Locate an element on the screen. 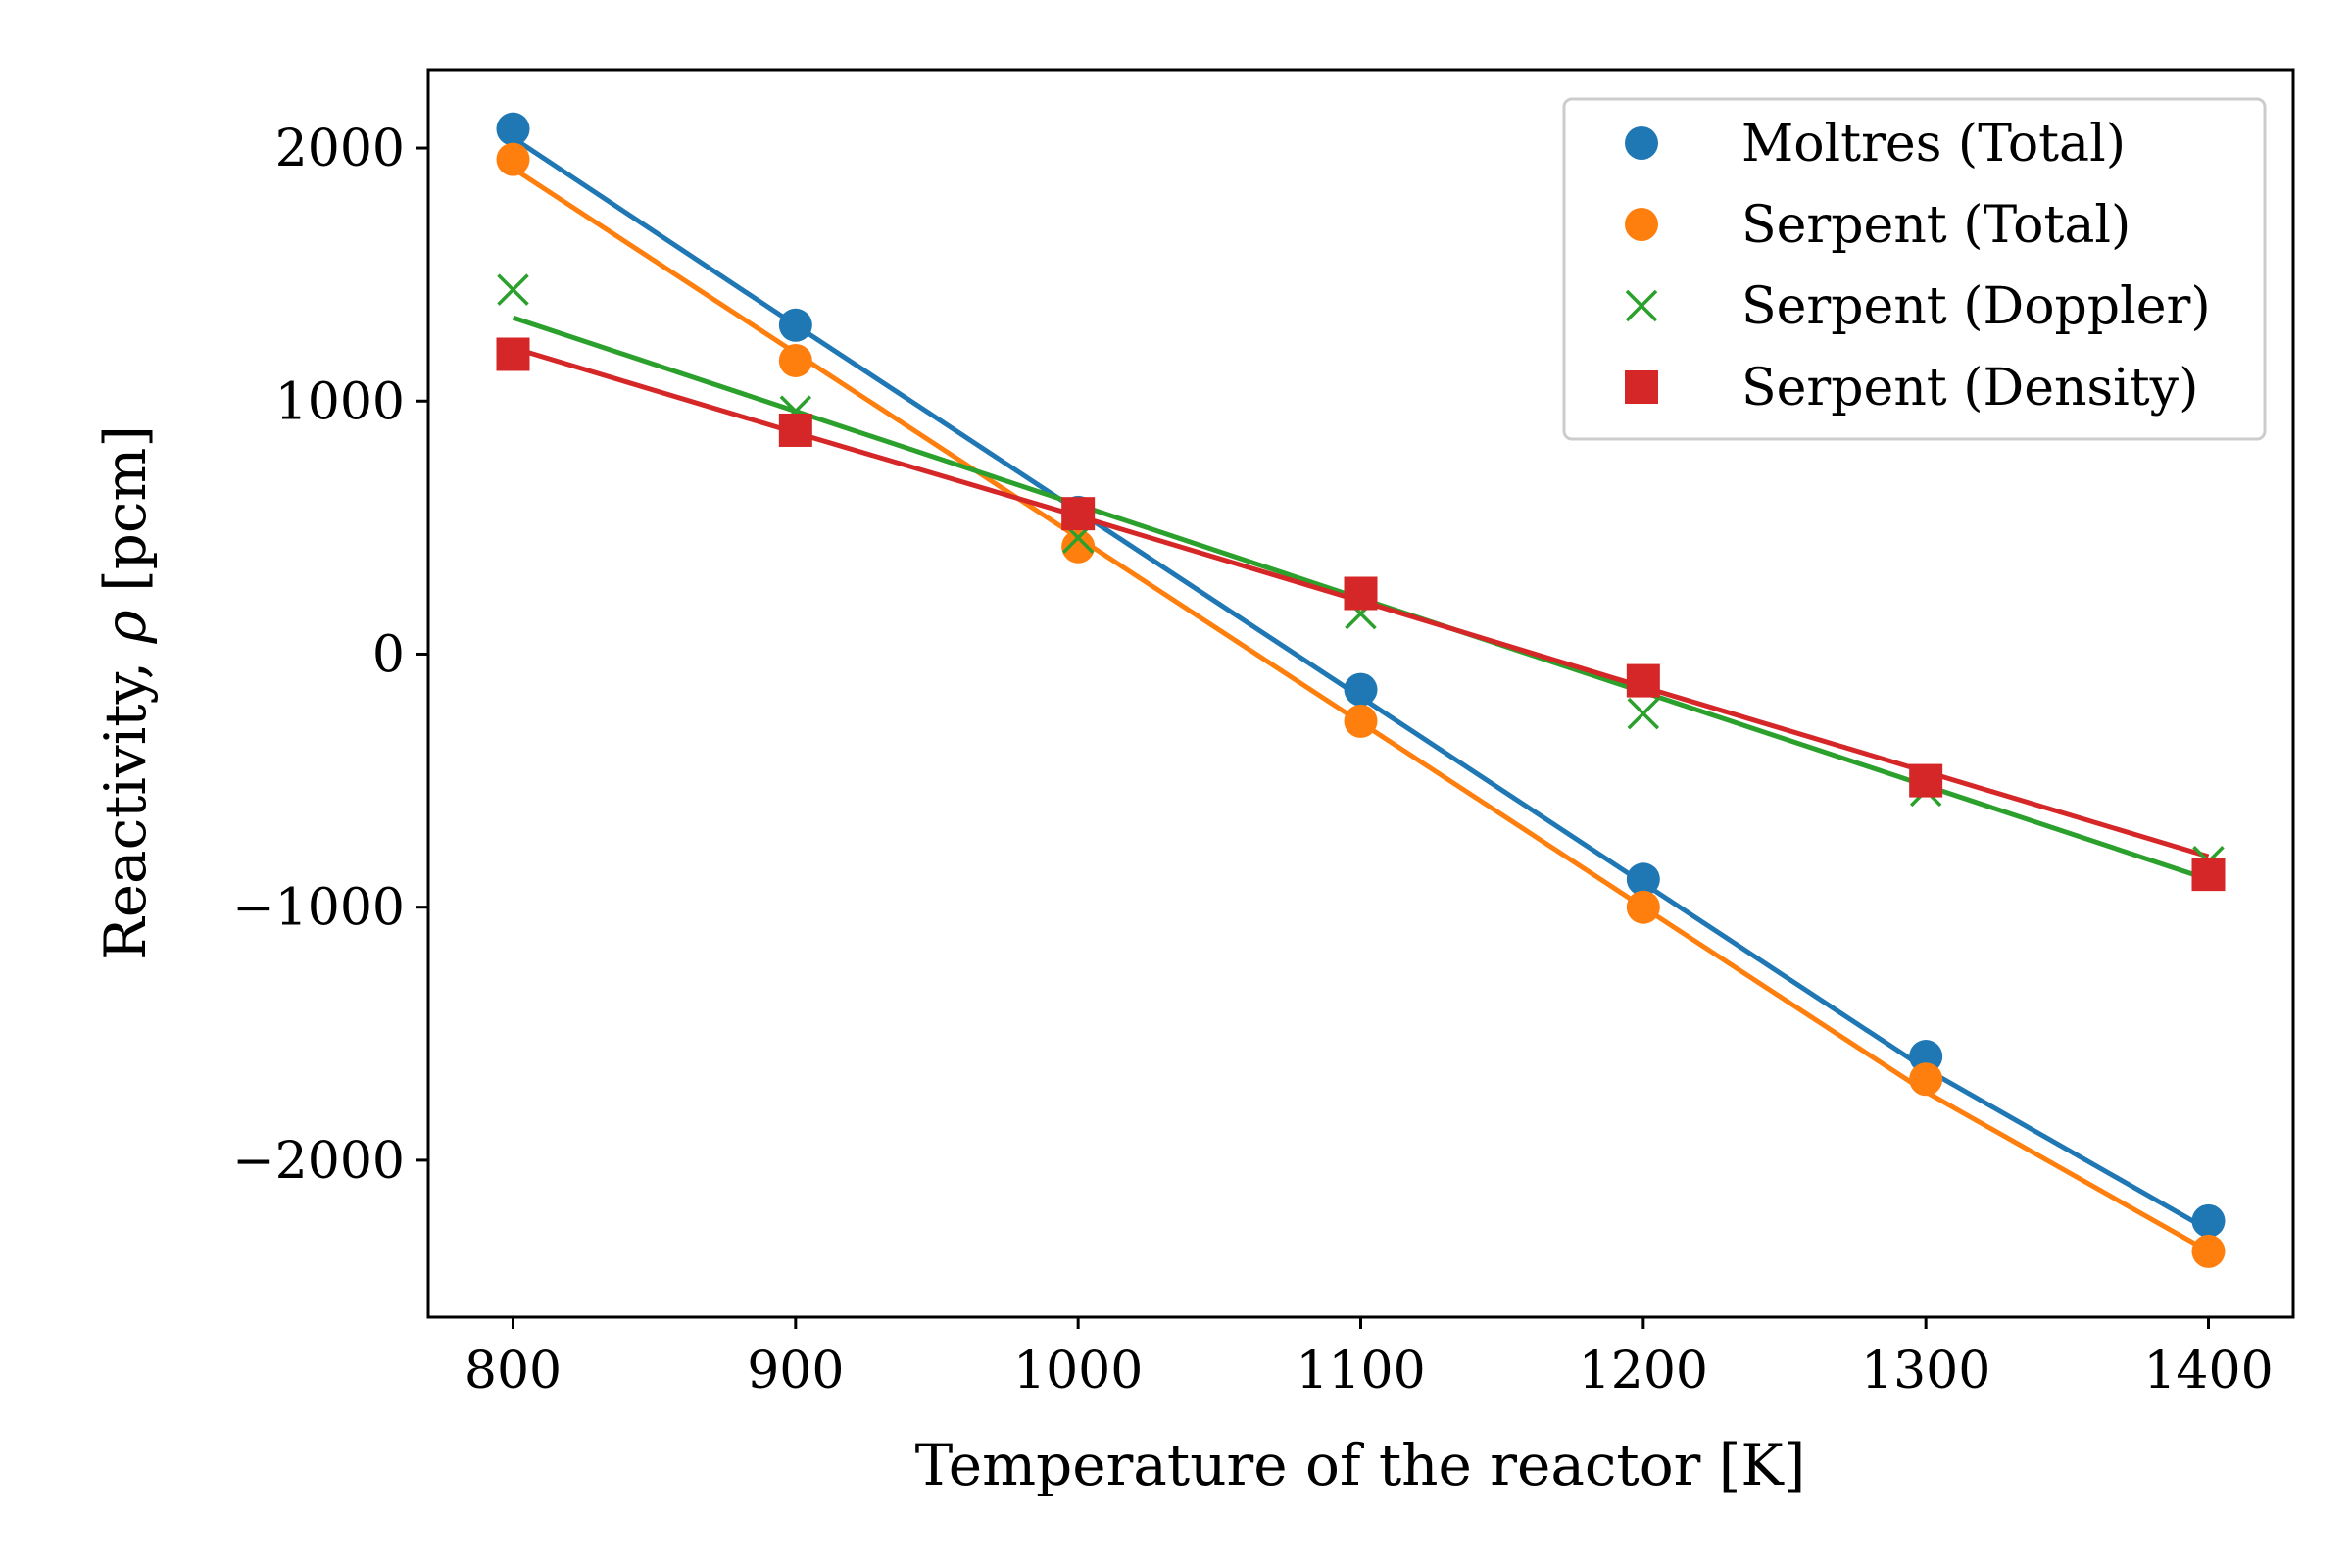  x-axis-label: Temperature of the reactor [K] is located at coordinates (1360, 1465).